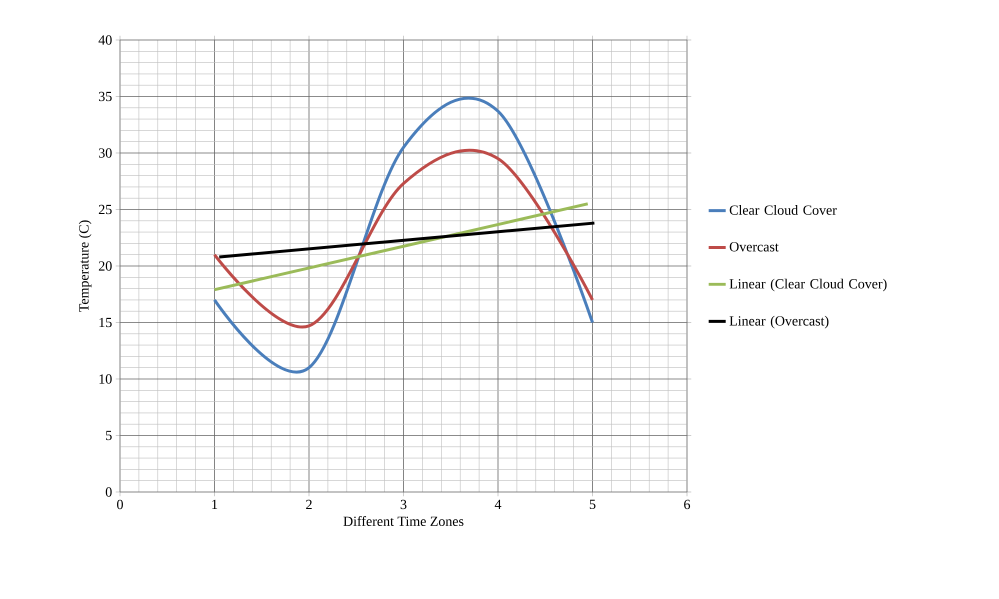 The width and height of the screenshot is (999, 599). I want to click on legend-label: Linear (Clear Cloud Cover), so click(808, 285).